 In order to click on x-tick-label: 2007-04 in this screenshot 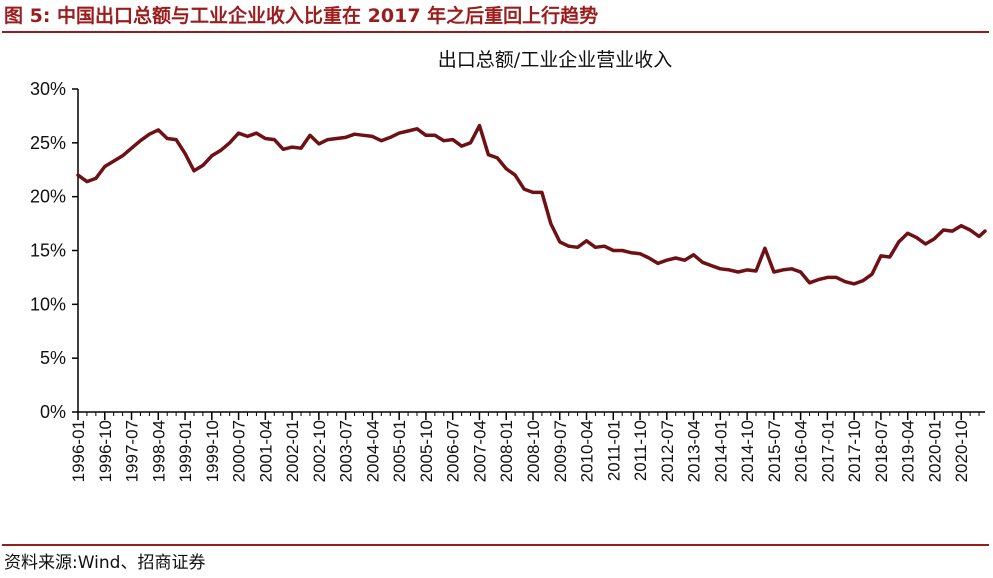, I will do `click(479, 451)`.